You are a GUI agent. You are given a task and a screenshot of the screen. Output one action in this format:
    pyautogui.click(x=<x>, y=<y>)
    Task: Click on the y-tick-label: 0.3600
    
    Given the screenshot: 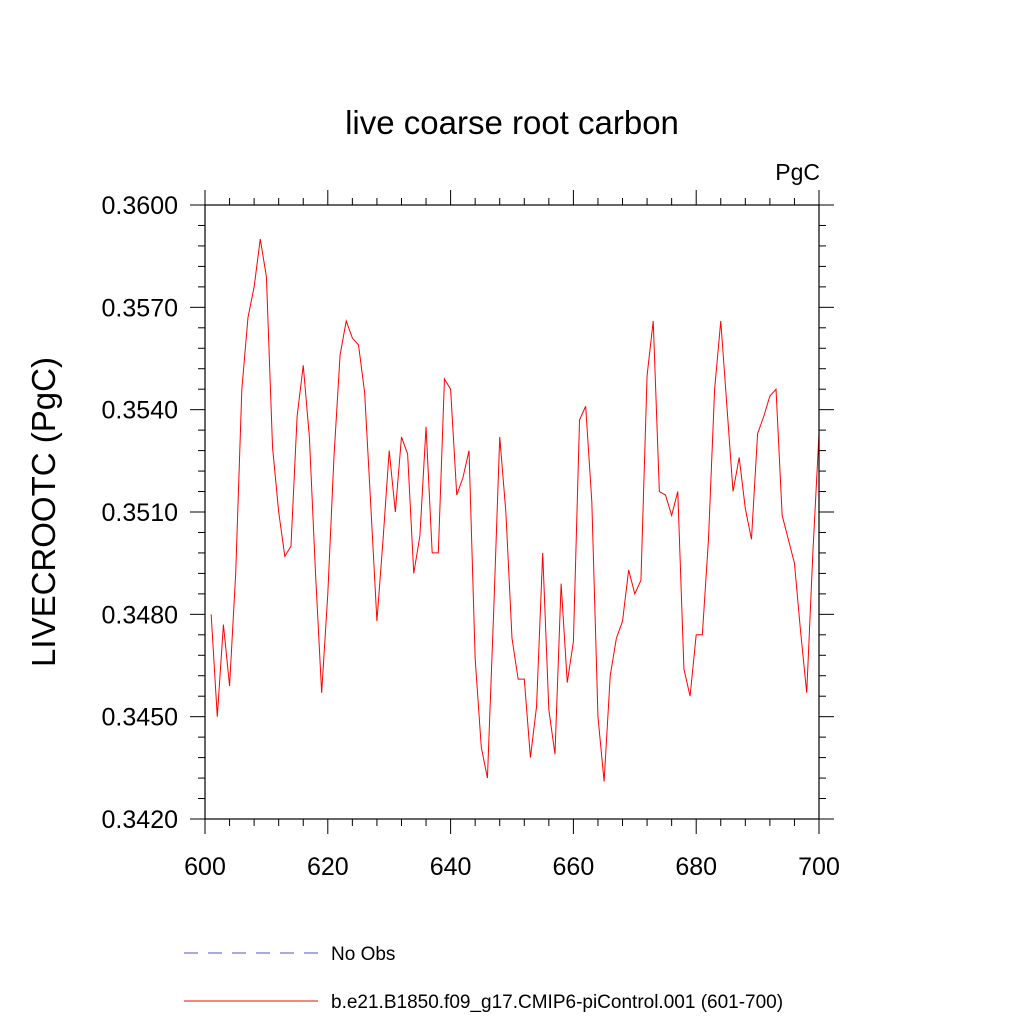 What is the action you would take?
    pyautogui.click(x=140, y=206)
    